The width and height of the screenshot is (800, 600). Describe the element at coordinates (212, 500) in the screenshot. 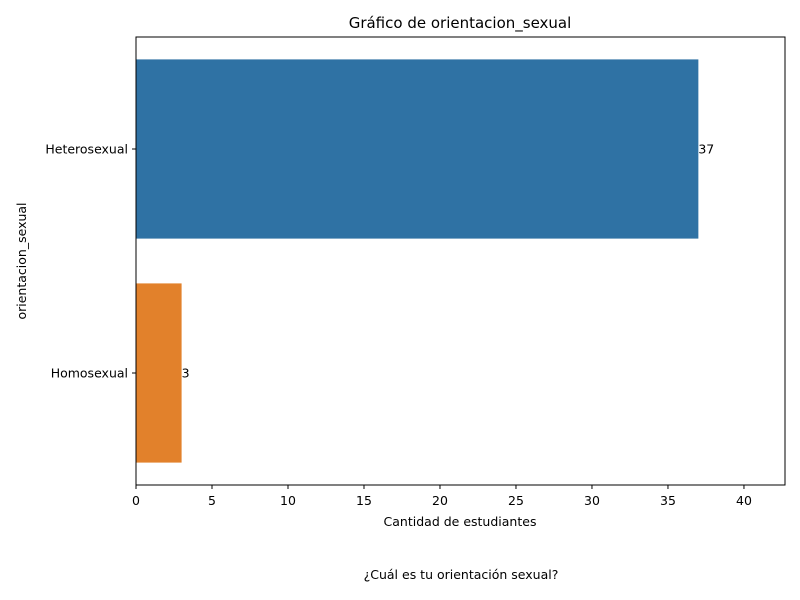

I see `x-tick-label: 5` at that location.